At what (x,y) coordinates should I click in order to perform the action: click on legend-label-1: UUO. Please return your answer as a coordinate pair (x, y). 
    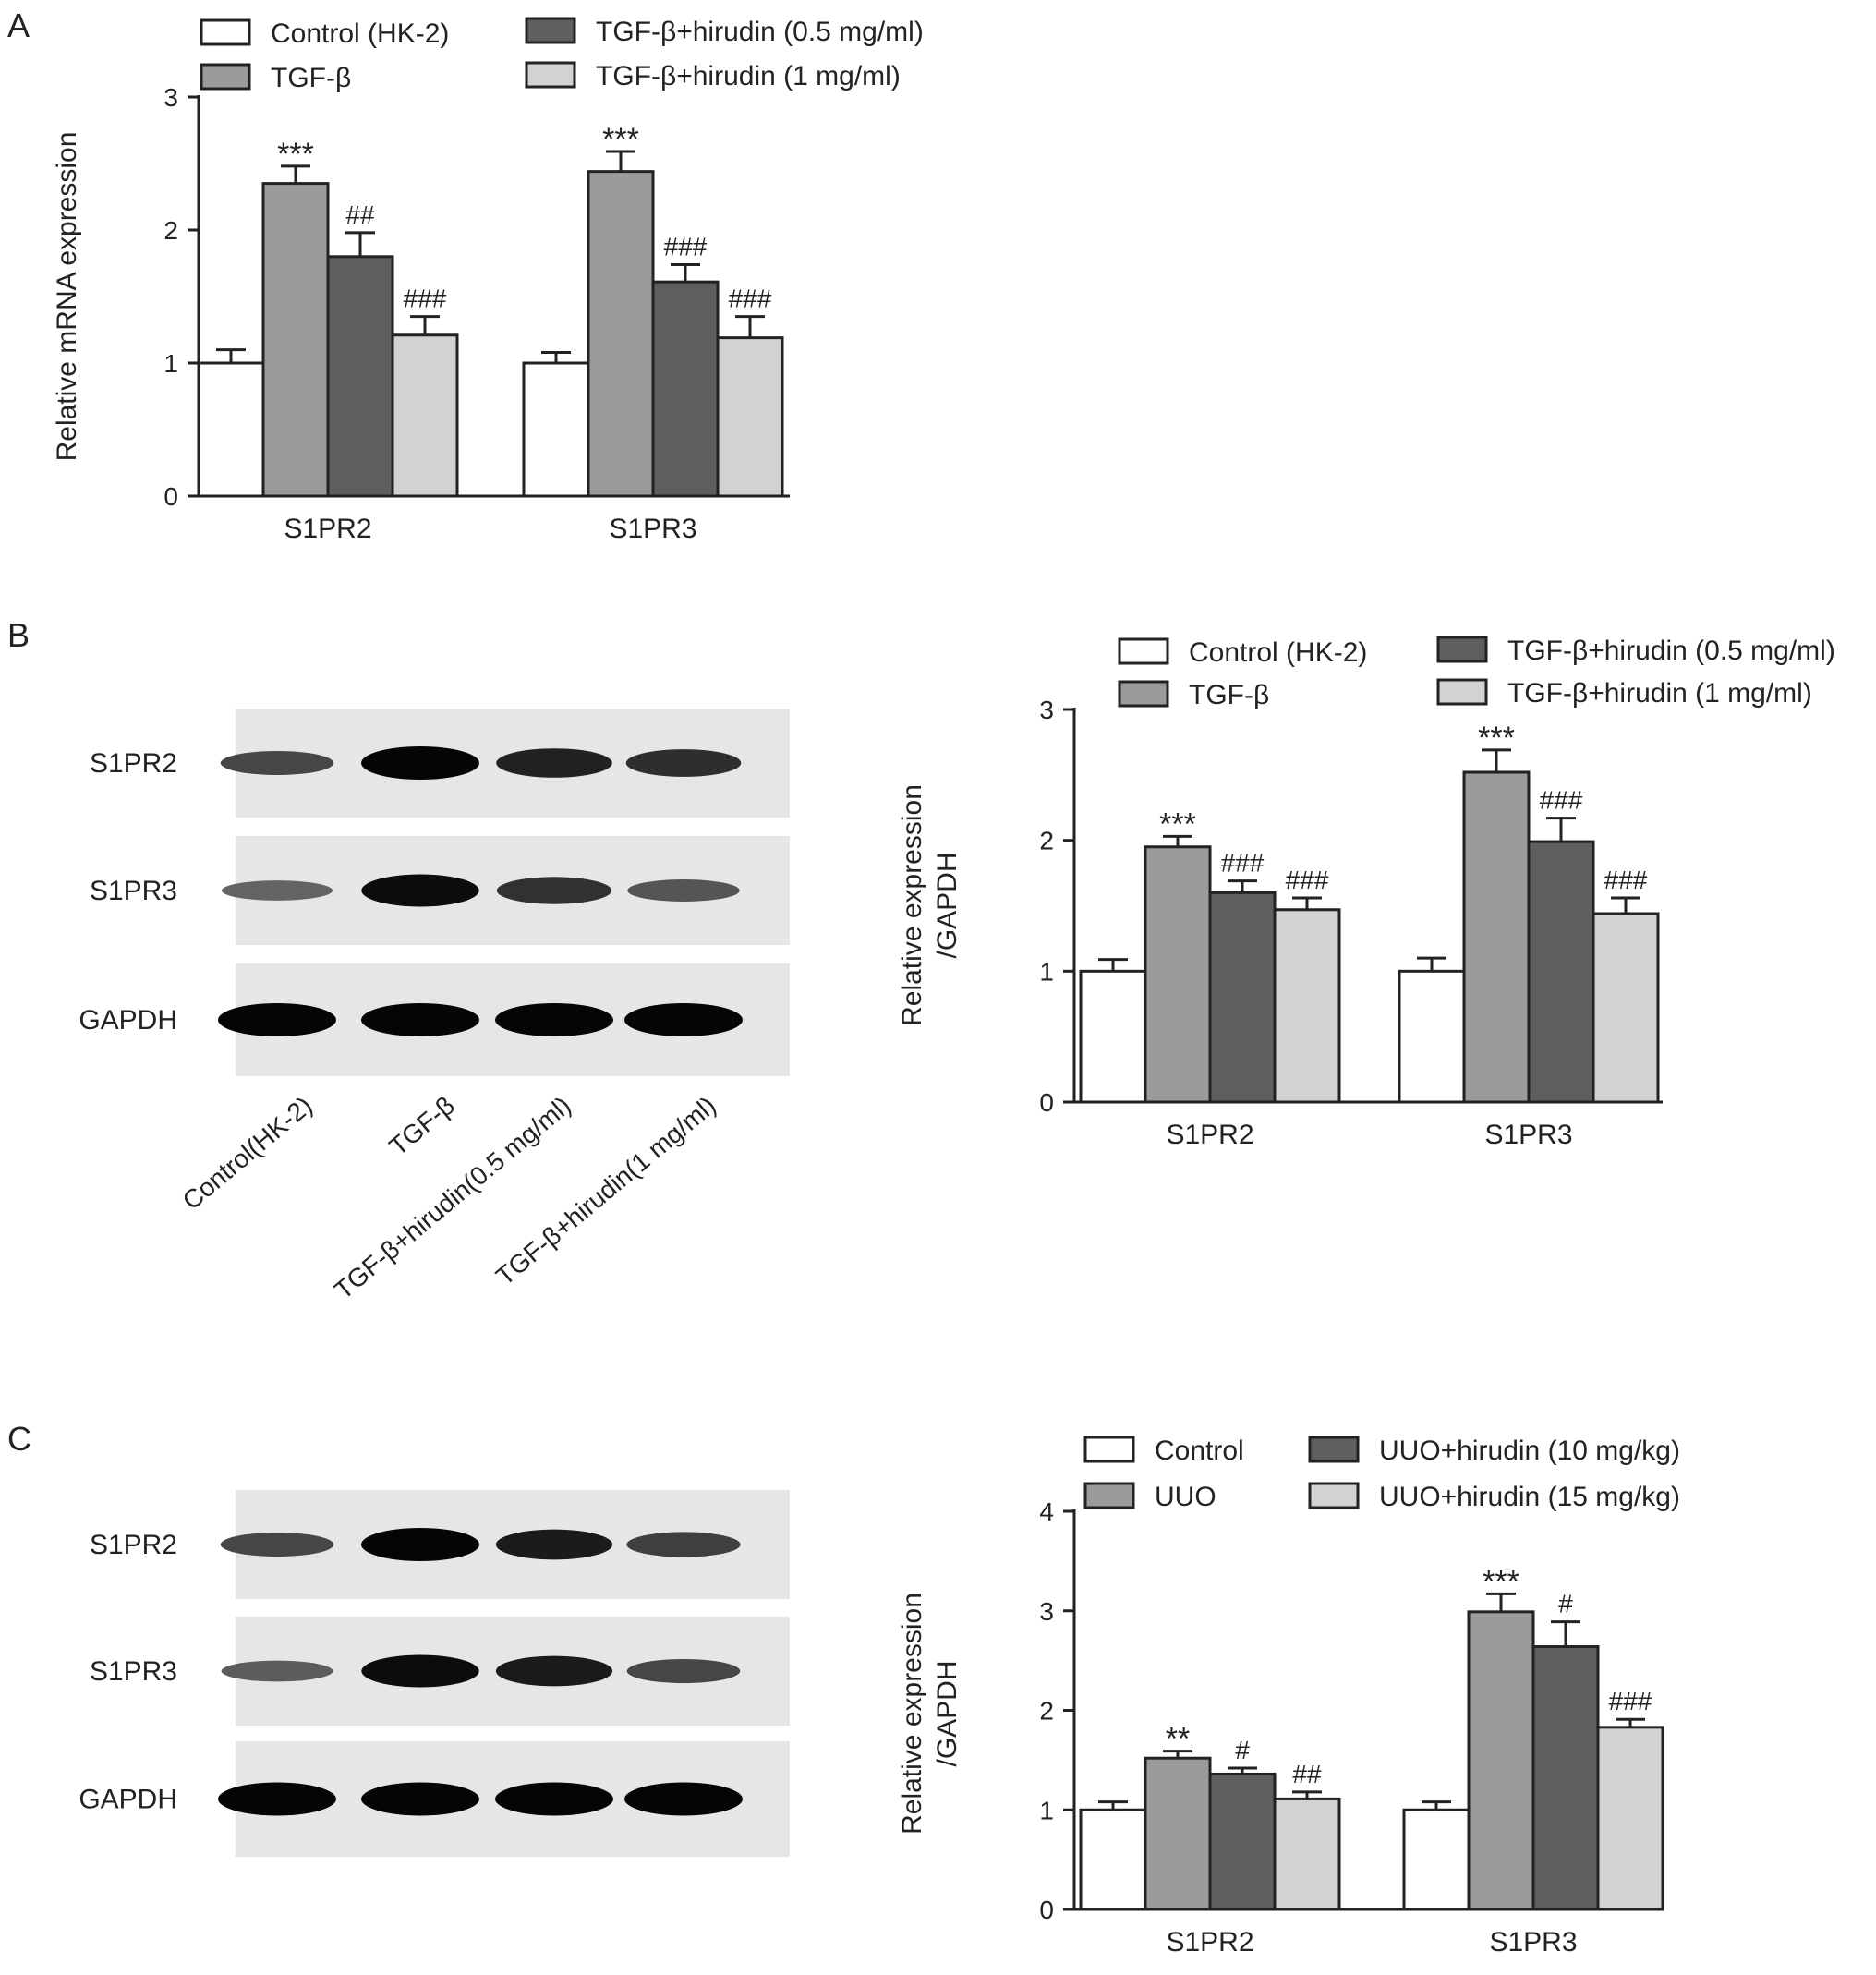
    Looking at the image, I should click on (1185, 1497).